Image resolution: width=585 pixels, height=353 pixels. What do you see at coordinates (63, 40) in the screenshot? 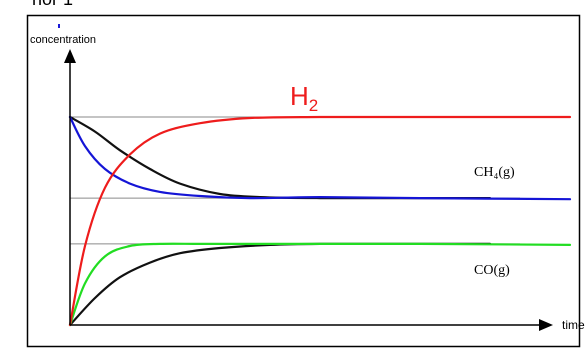
I see `y-axis-label: concentration` at bounding box center [63, 40].